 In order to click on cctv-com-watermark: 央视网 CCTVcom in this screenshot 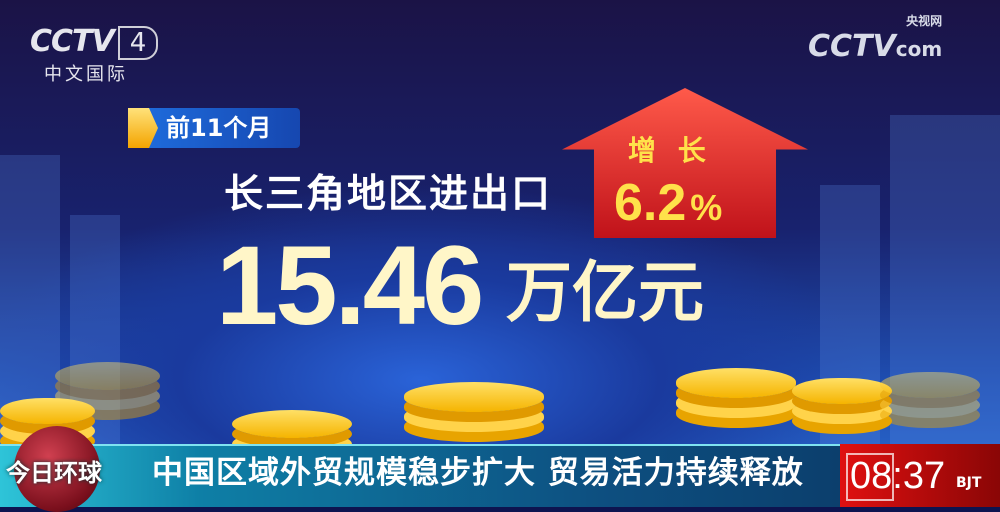, I will do `click(875, 40)`.